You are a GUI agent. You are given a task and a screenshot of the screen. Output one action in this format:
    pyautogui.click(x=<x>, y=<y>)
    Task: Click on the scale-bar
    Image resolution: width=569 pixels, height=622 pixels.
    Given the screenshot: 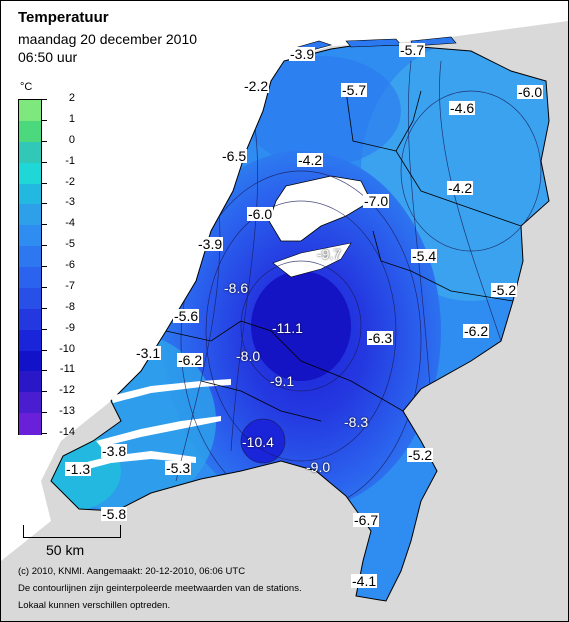 What is the action you would take?
    pyautogui.click(x=72, y=531)
    